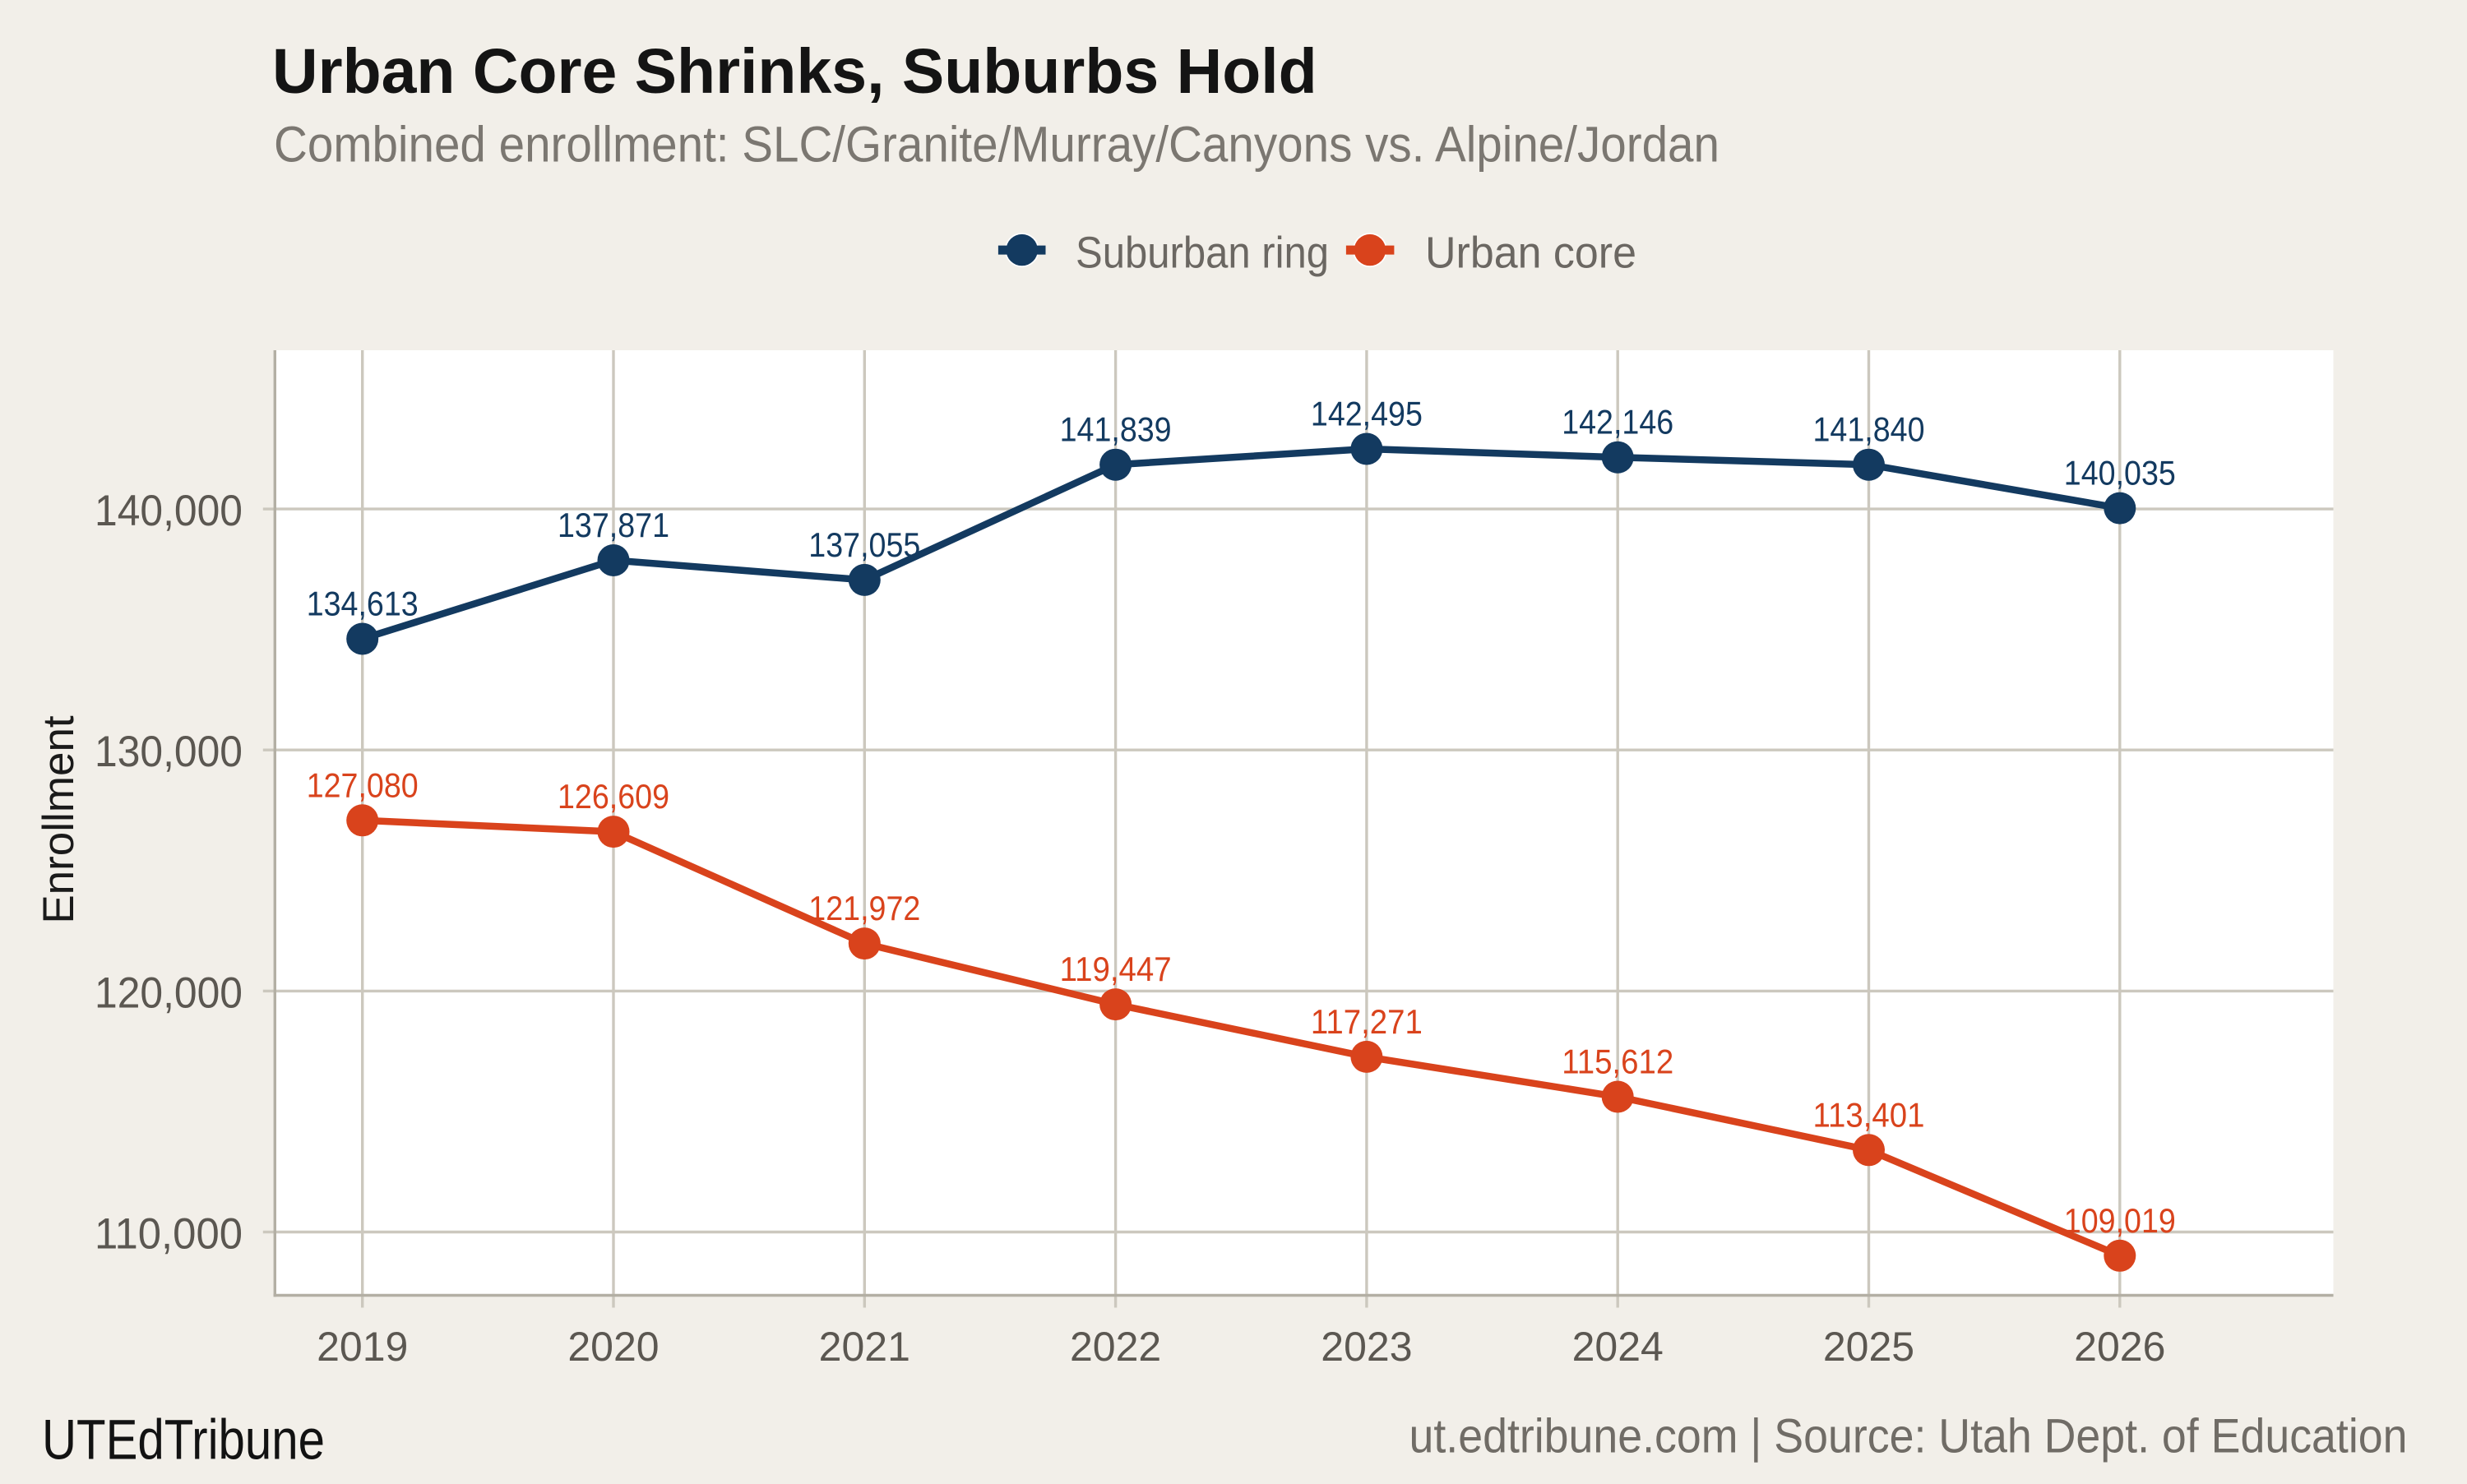  What do you see at coordinates (363, 785) in the screenshot?
I see `svg-text: 127,080` at bounding box center [363, 785].